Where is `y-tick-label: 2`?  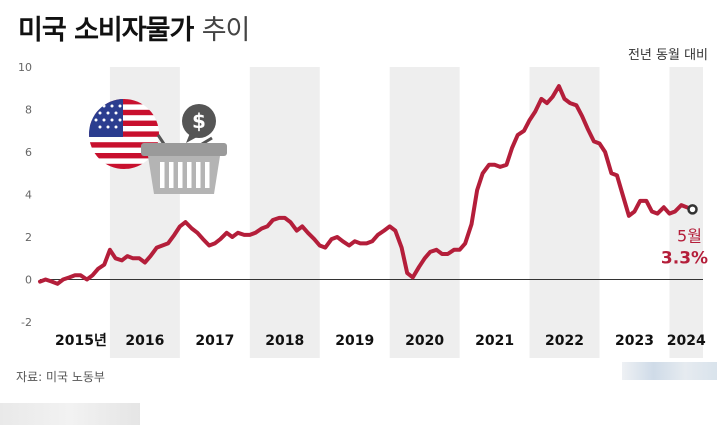
y-tick-label: 2 is located at coordinates (28, 237).